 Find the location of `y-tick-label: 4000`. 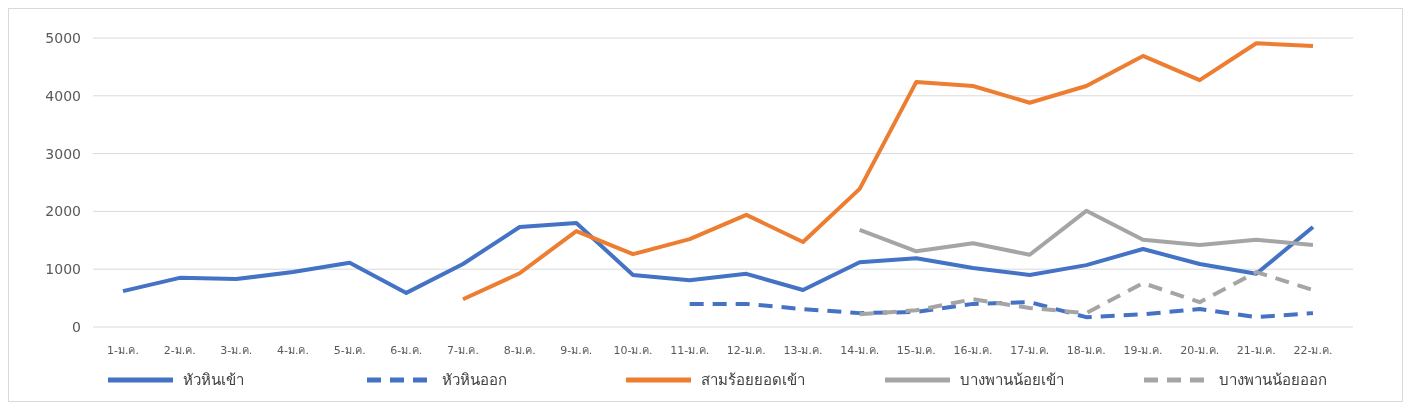

y-tick-label: 4000 is located at coordinates (63, 95).